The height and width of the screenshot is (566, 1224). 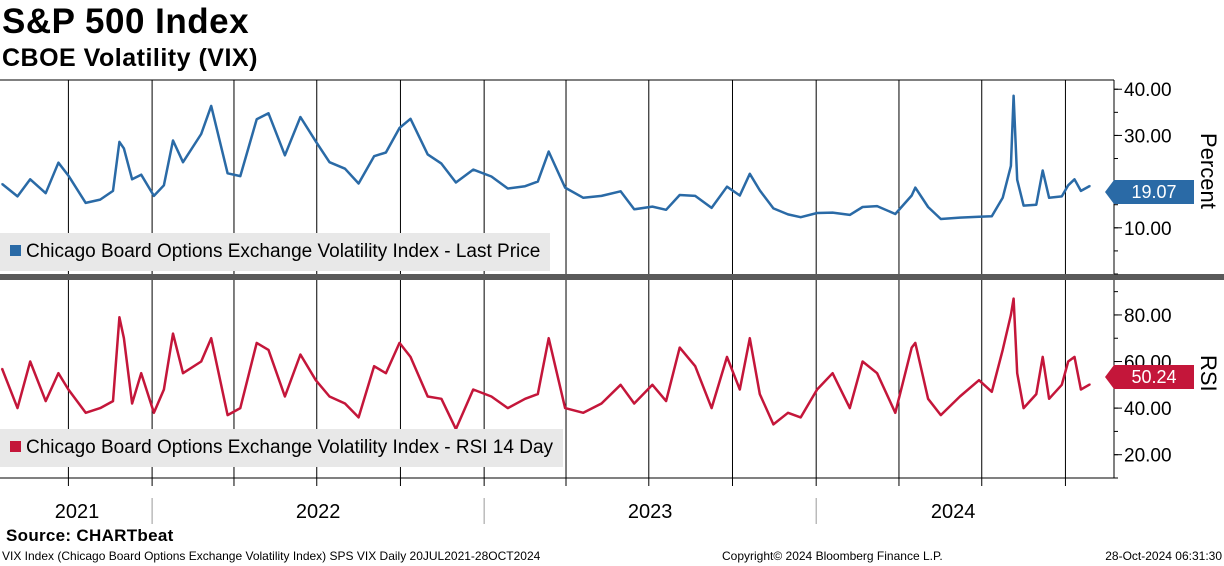 I want to click on y-tick-label: 80.00, so click(x=1148, y=316).